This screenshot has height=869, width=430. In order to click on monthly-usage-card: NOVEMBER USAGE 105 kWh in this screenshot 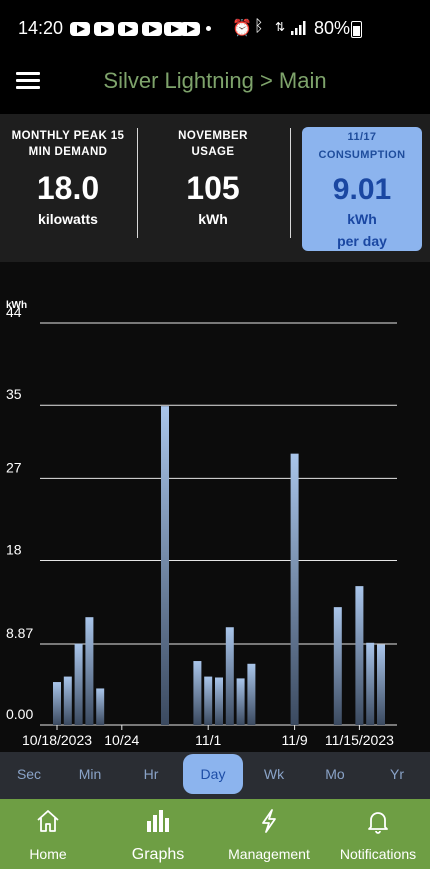, I will do `click(213, 189)`.